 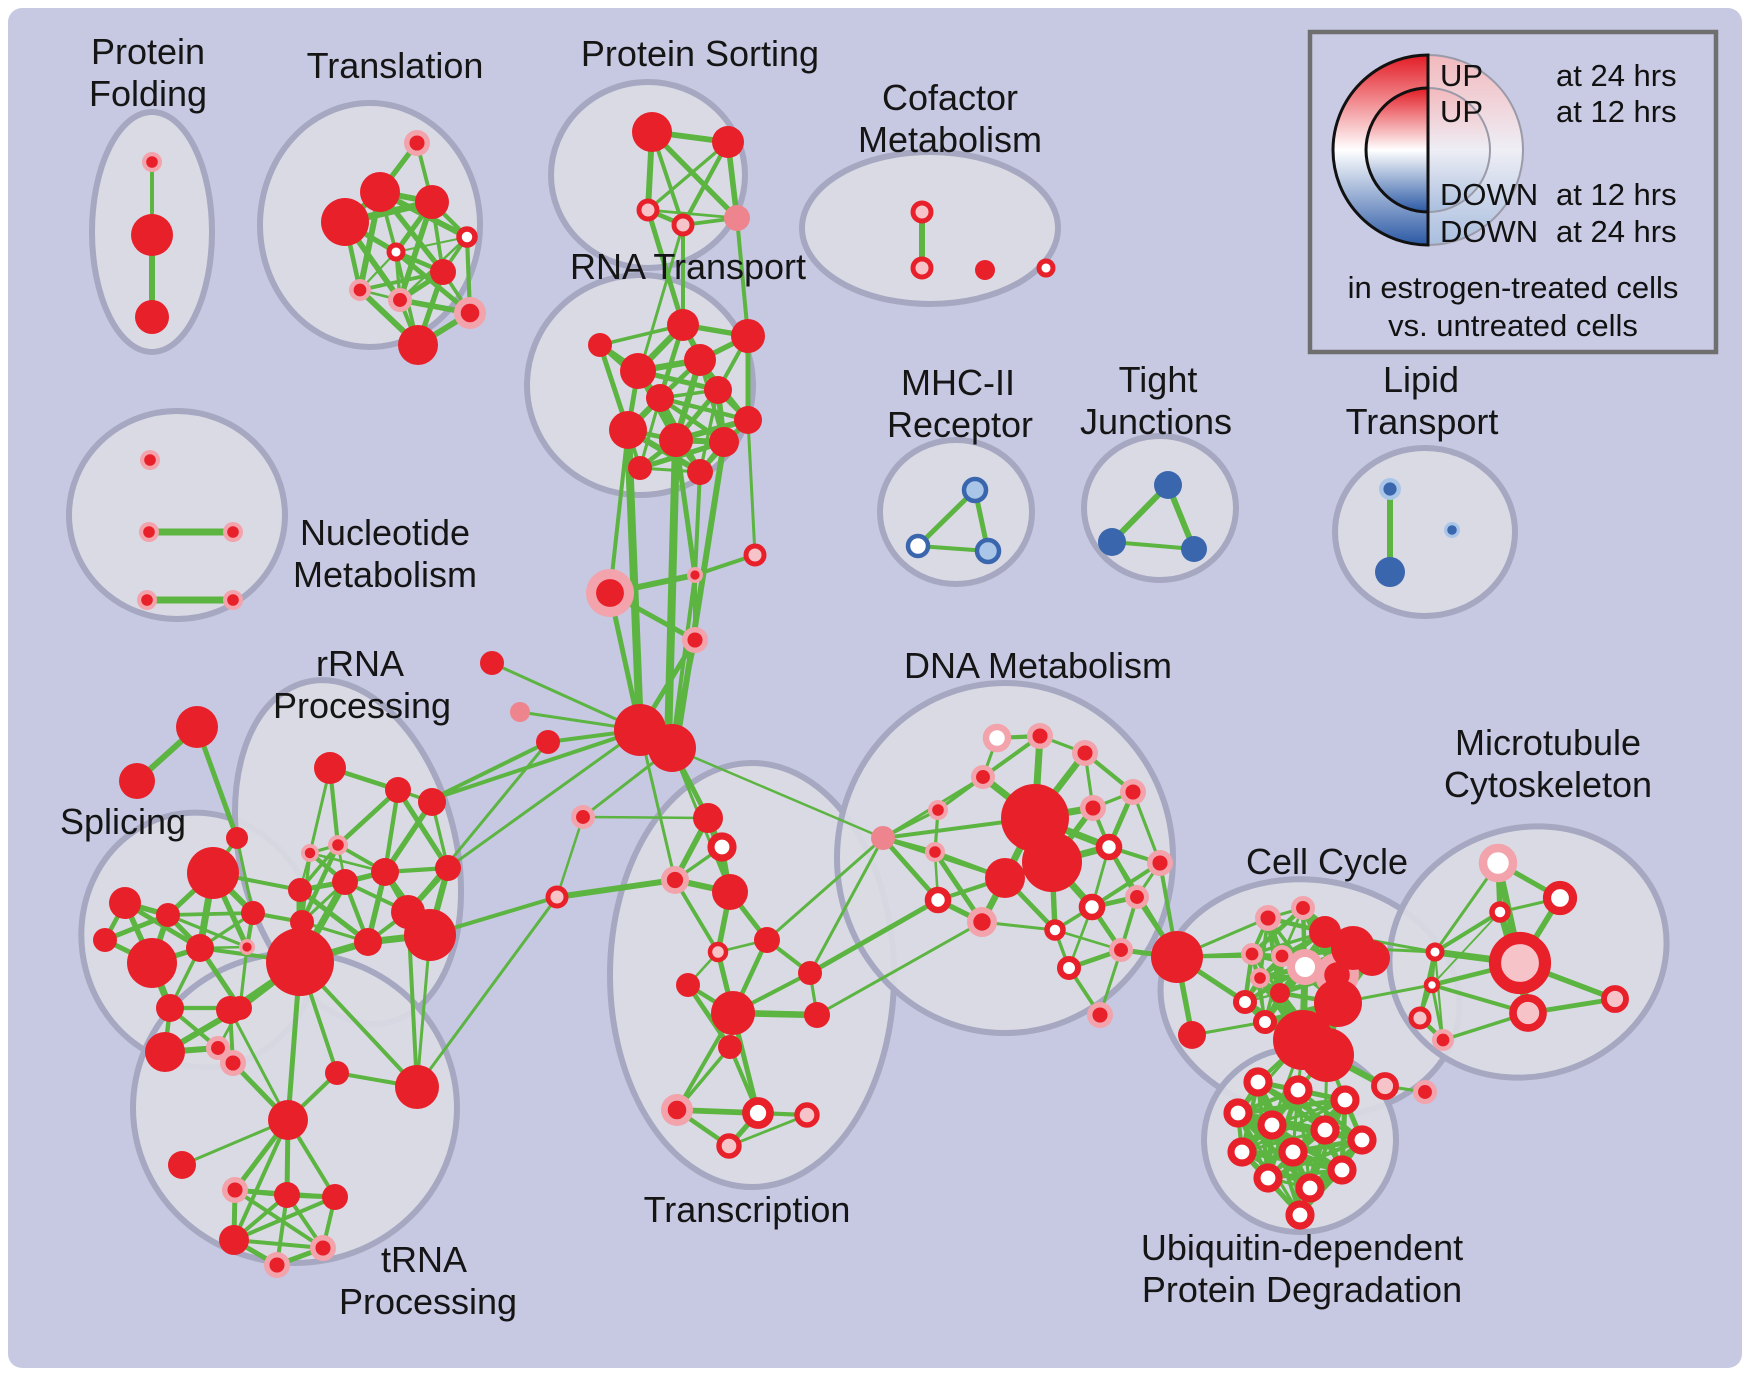 I want to click on cluster-label-mhc-ii-receptor: MHC-II, so click(x=958, y=382).